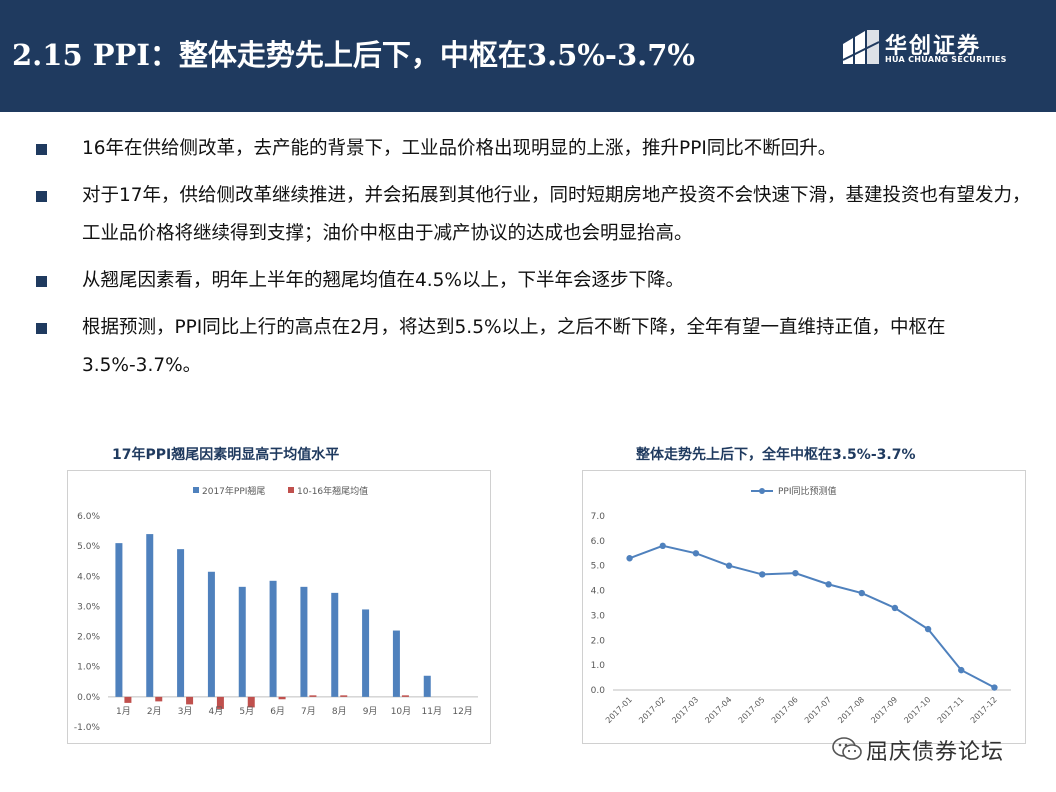 This screenshot has width=1056, height=792. I want to click on y-tick-label: 4.0, so click(598, 592).